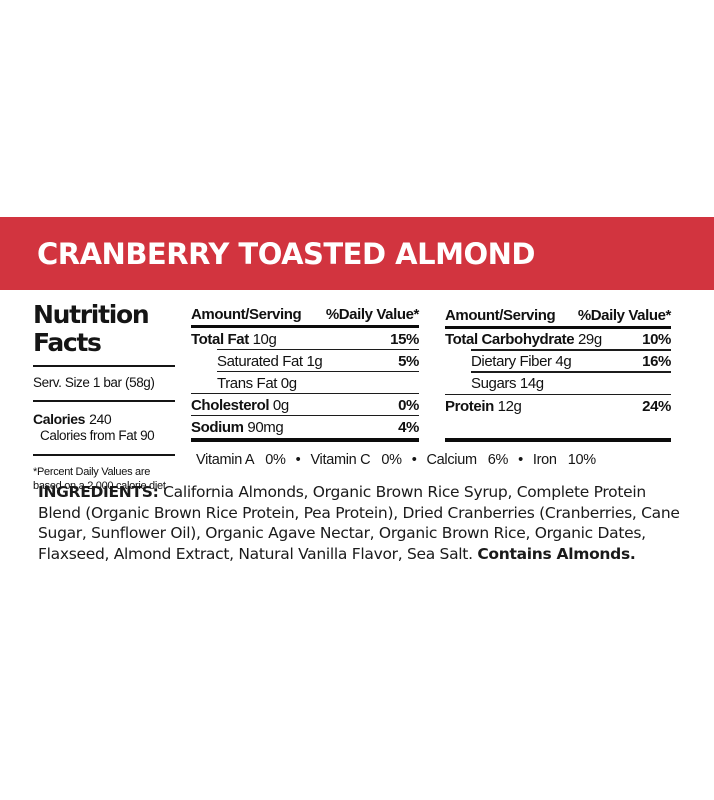 The image size is (714, 800). Describe the element at coordinates (225, 460) in the screenshot. I see `vitamin-label: Vitamin A` at that location.